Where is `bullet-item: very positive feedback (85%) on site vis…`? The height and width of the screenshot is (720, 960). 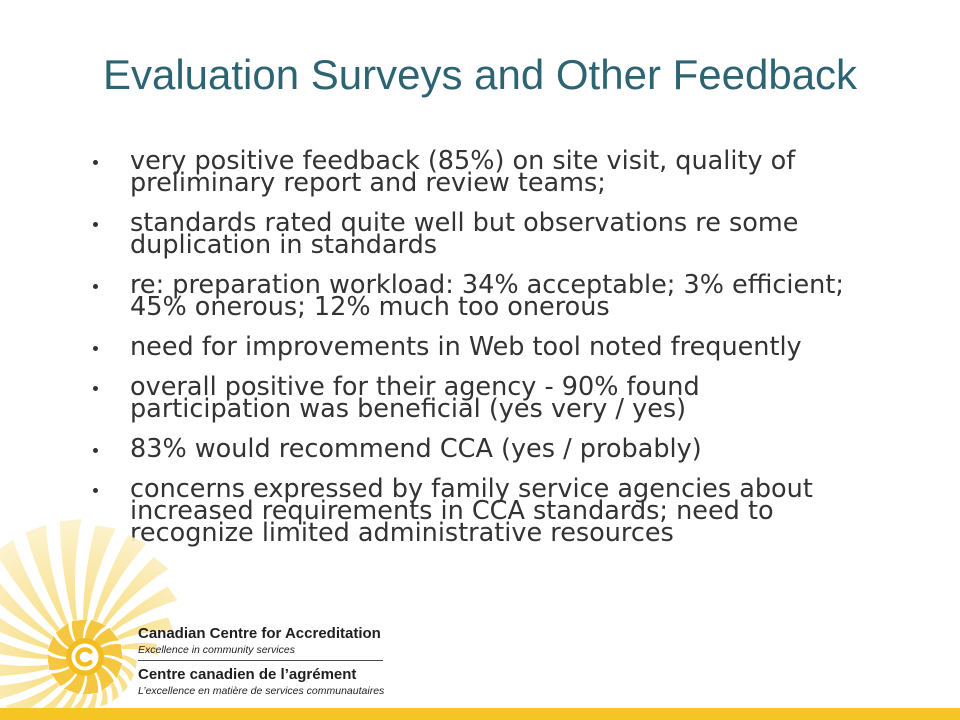 bullet-item: very positive feedback (85%) on site vis… is located at coordinates (468, 172).